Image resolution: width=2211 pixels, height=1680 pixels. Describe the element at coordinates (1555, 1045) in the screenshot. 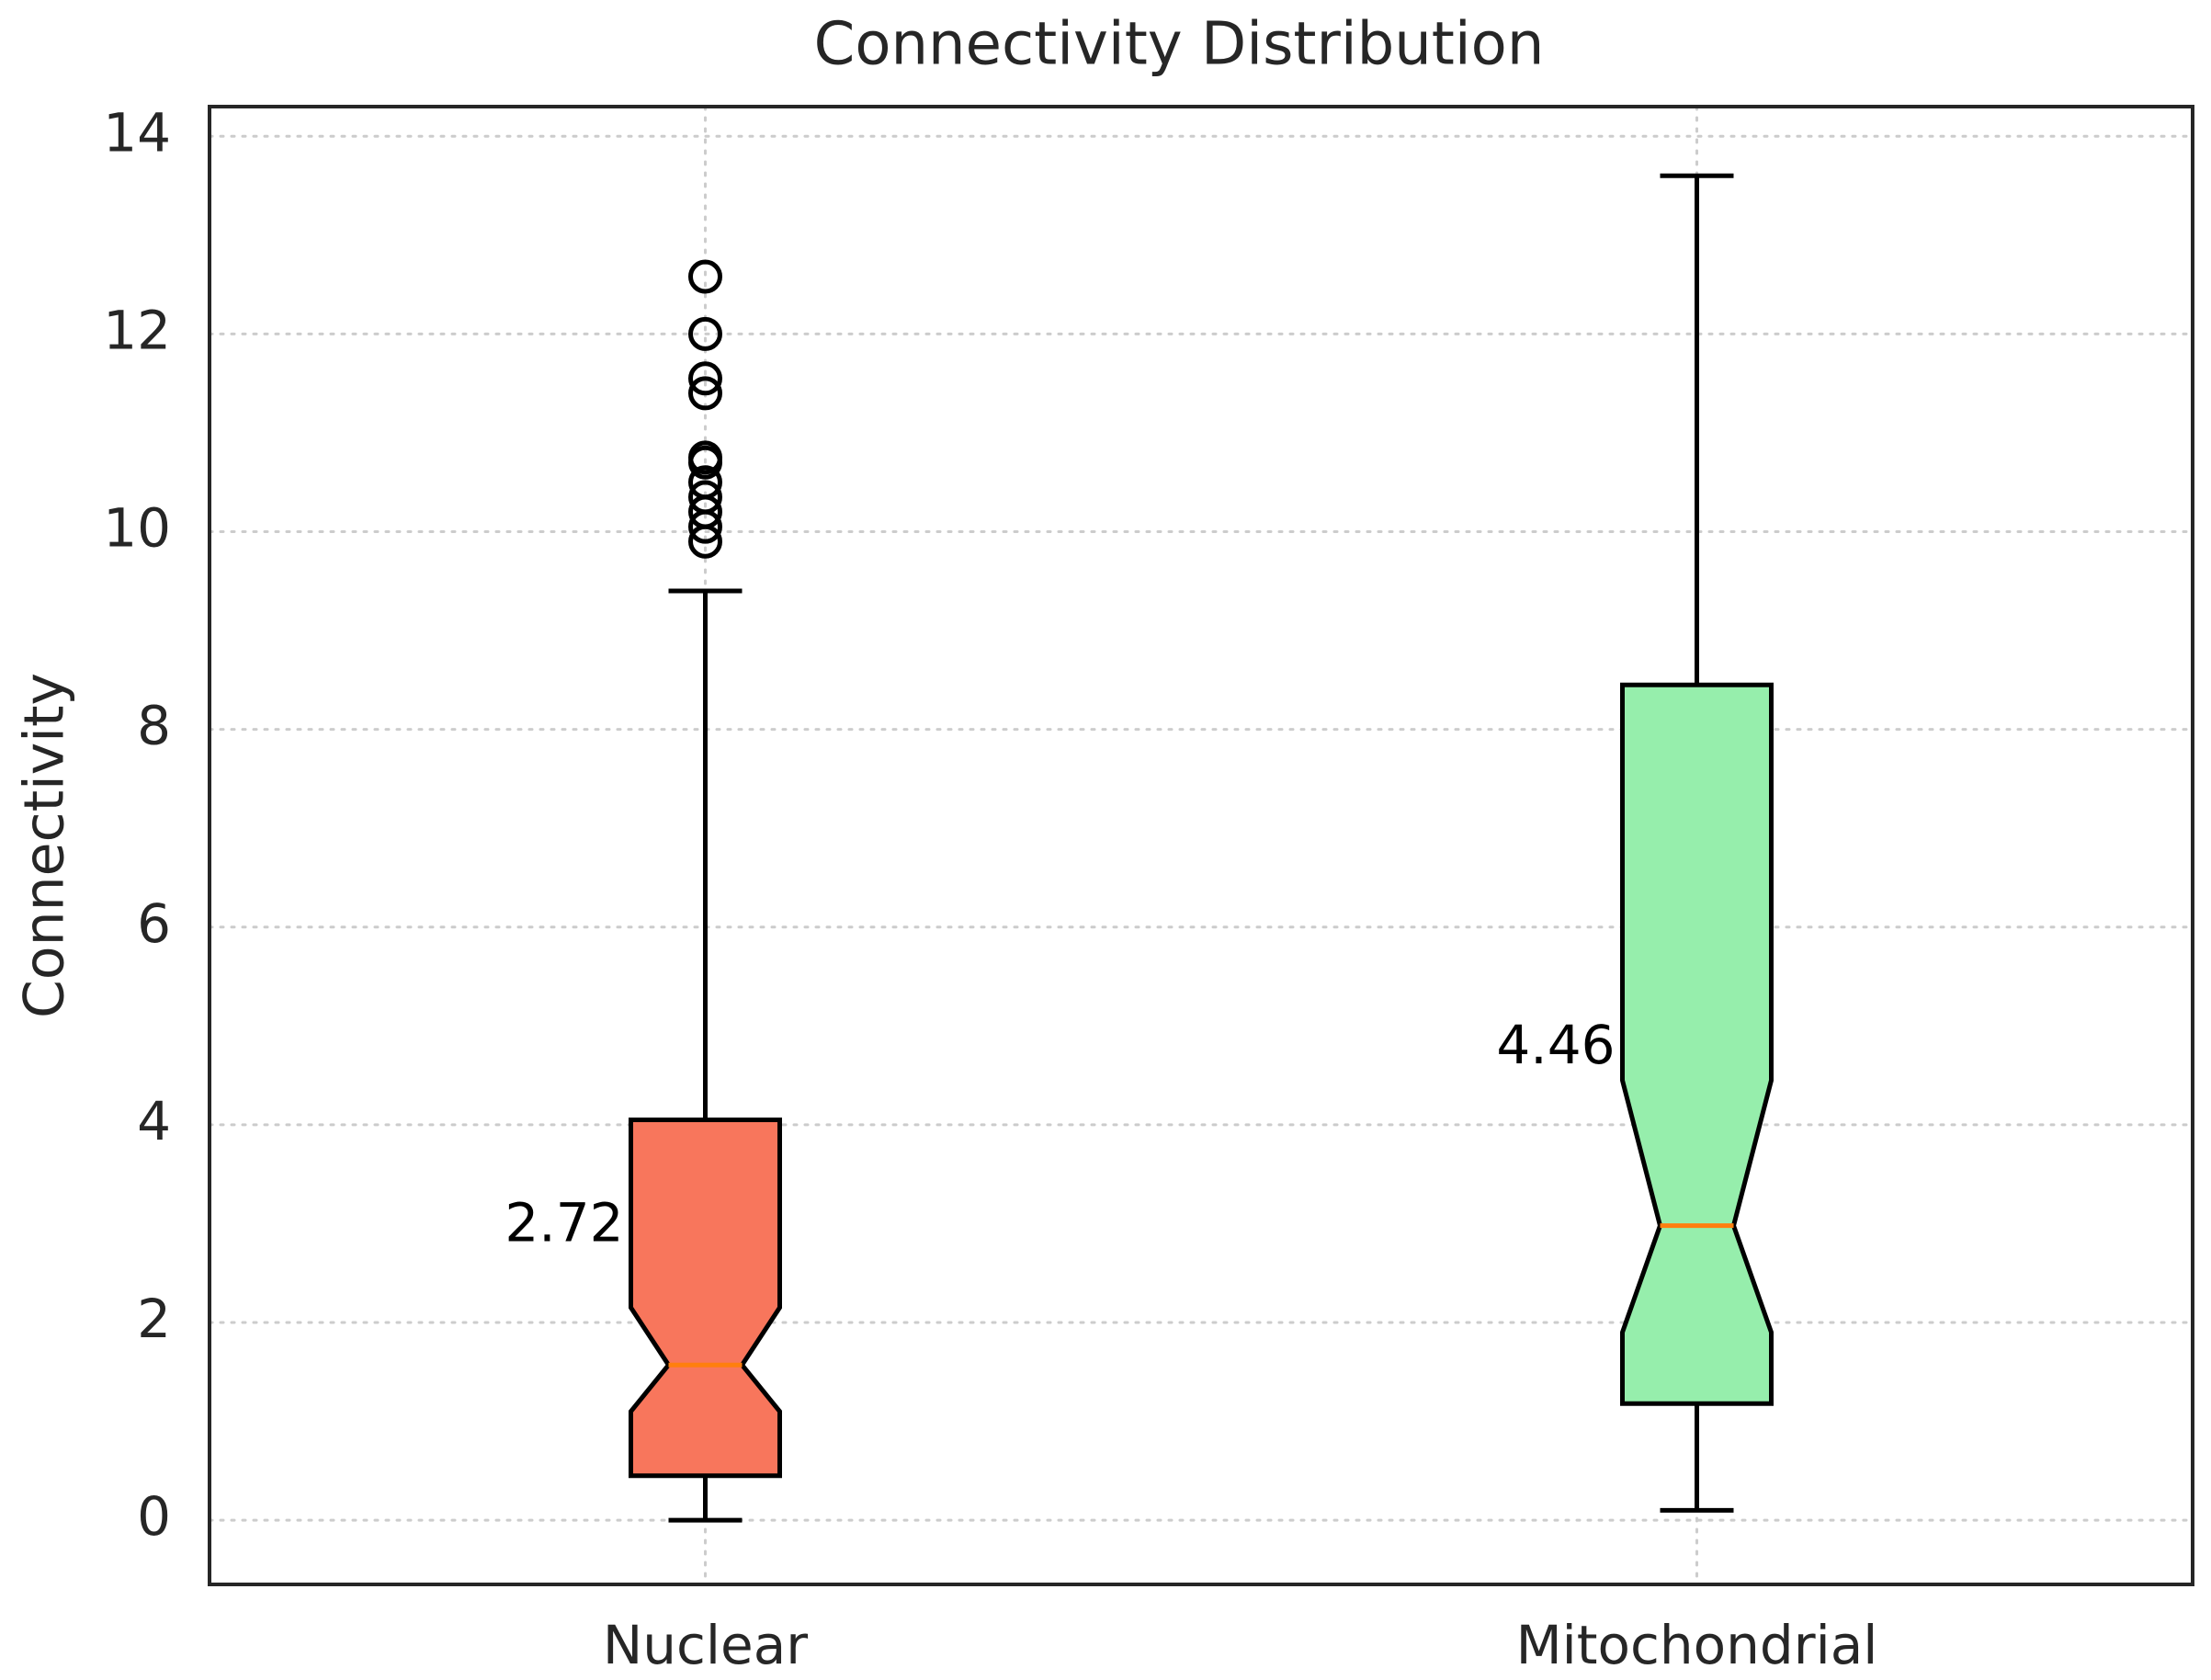

I see `median-annotation: 4.46` at that location.